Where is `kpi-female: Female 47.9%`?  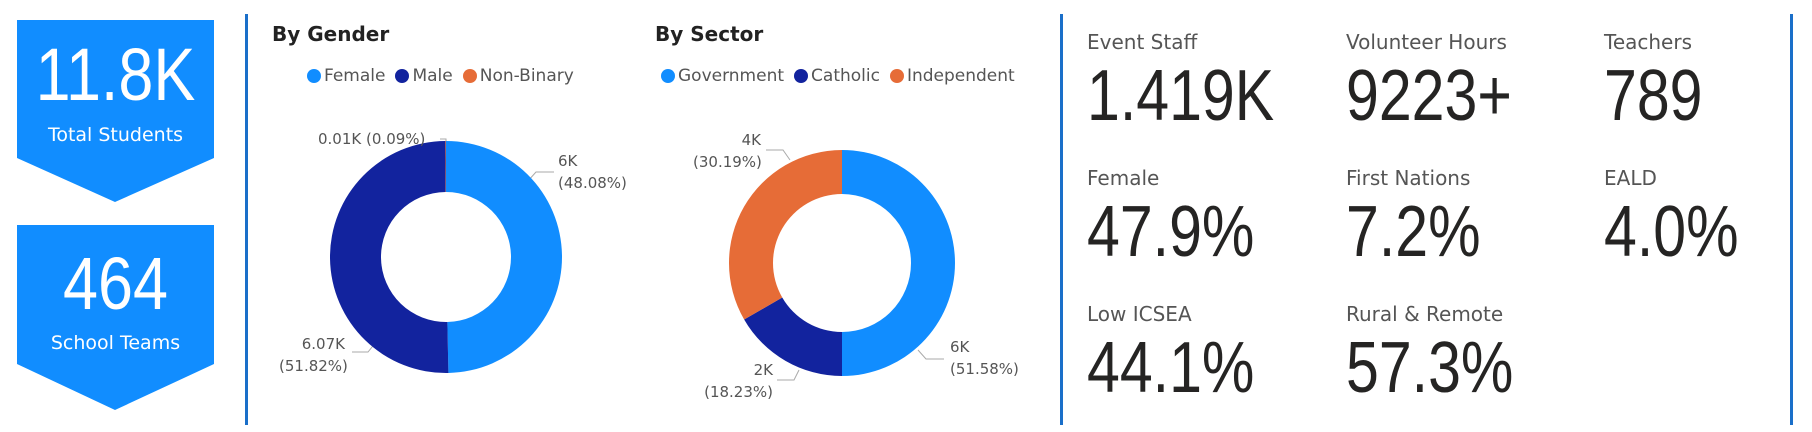
kpi-female: Female 47.9% is located at coordinates (1189, 217).